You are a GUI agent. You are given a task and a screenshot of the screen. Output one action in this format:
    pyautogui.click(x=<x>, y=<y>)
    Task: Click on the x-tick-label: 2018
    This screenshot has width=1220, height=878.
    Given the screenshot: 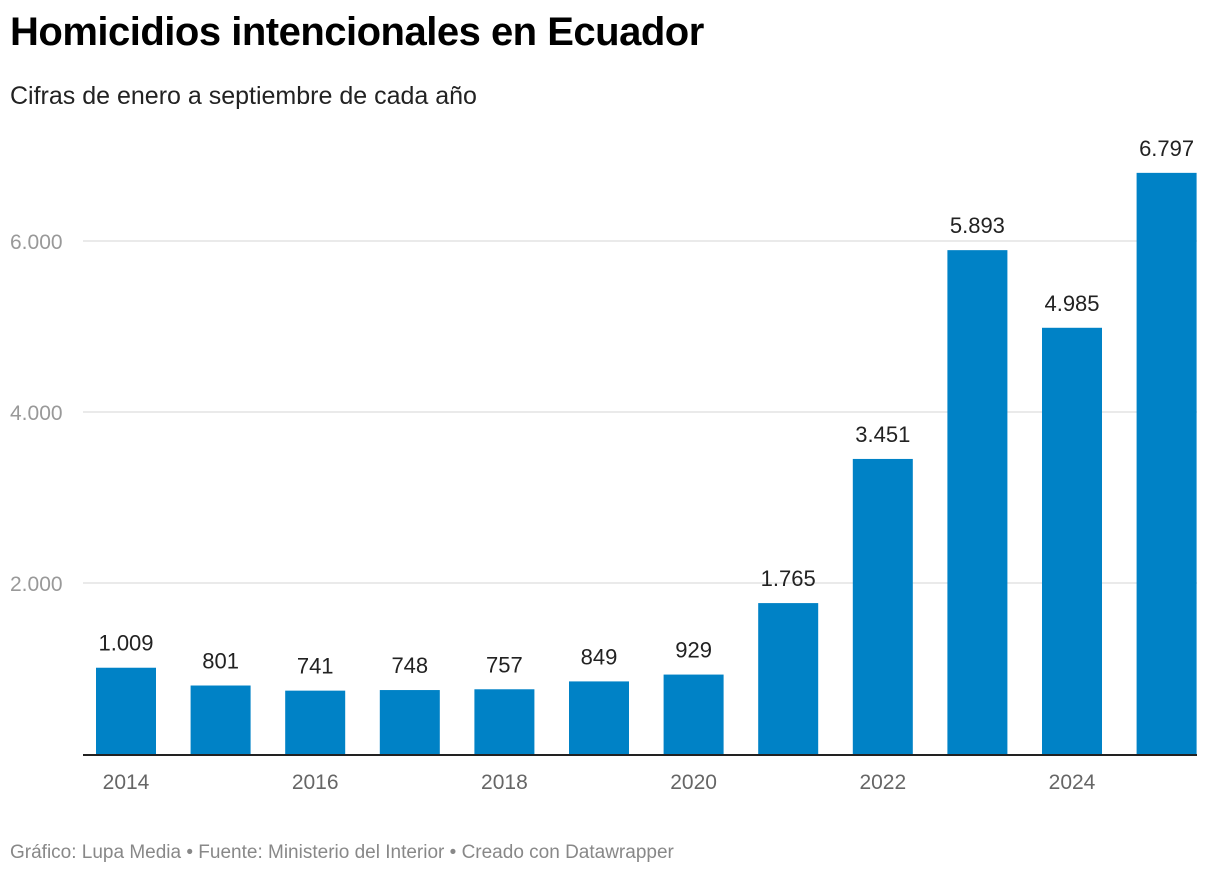 What is the action you would take?
    pyautogui.click(x=504, y=782)
    